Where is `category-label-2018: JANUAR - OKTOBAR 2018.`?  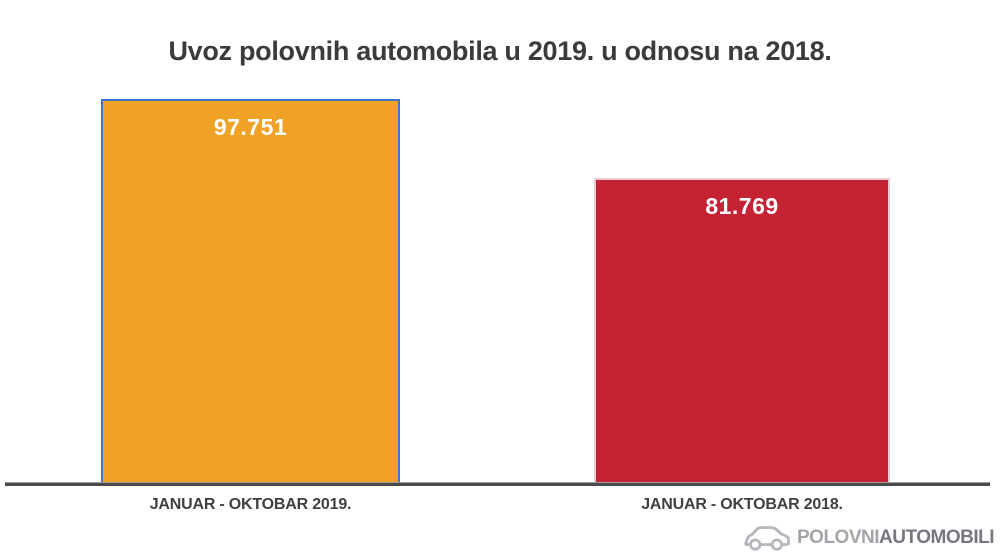 category-label-2018: JANUAR - OKTOBAR 2018. is located at coordinates (742, 504).